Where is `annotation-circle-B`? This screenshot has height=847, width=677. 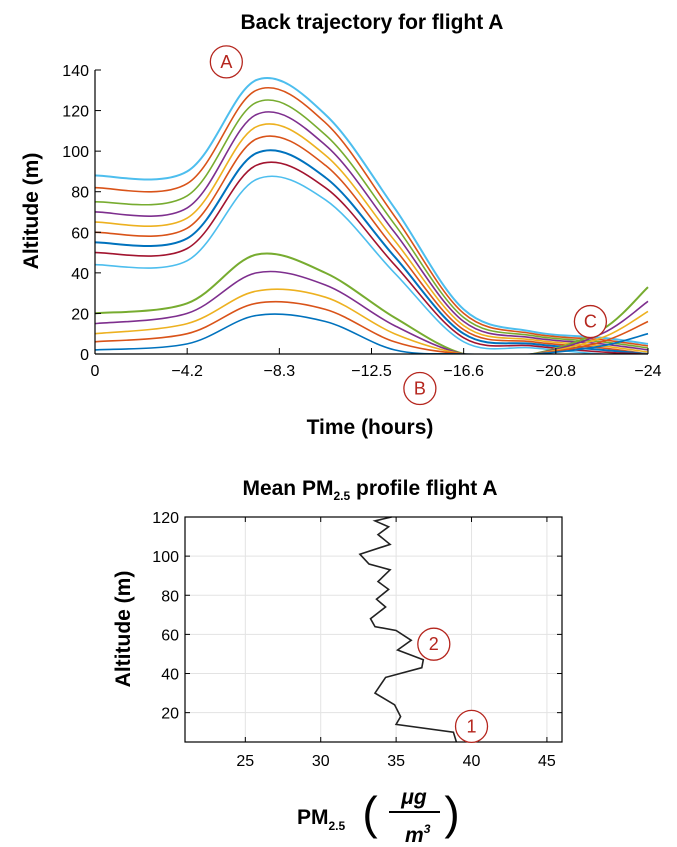 annotation-circle-B is located at coordinates (420, 388).